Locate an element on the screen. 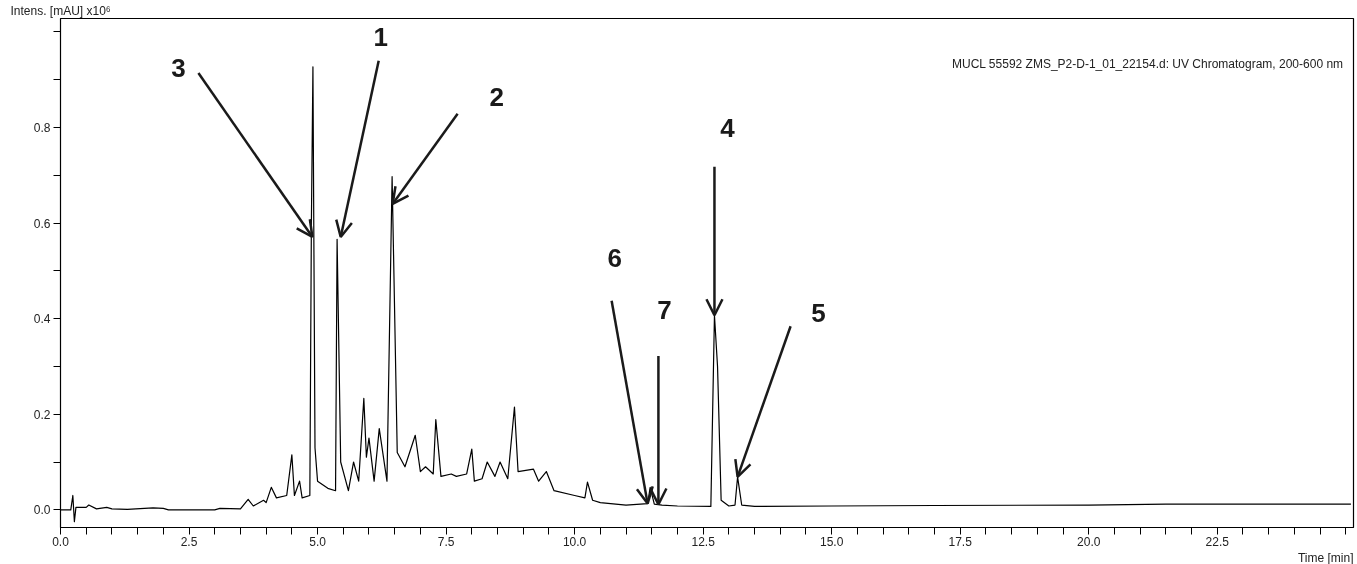  x-tick-label: 5.0 is located at coordinates (318, 541).